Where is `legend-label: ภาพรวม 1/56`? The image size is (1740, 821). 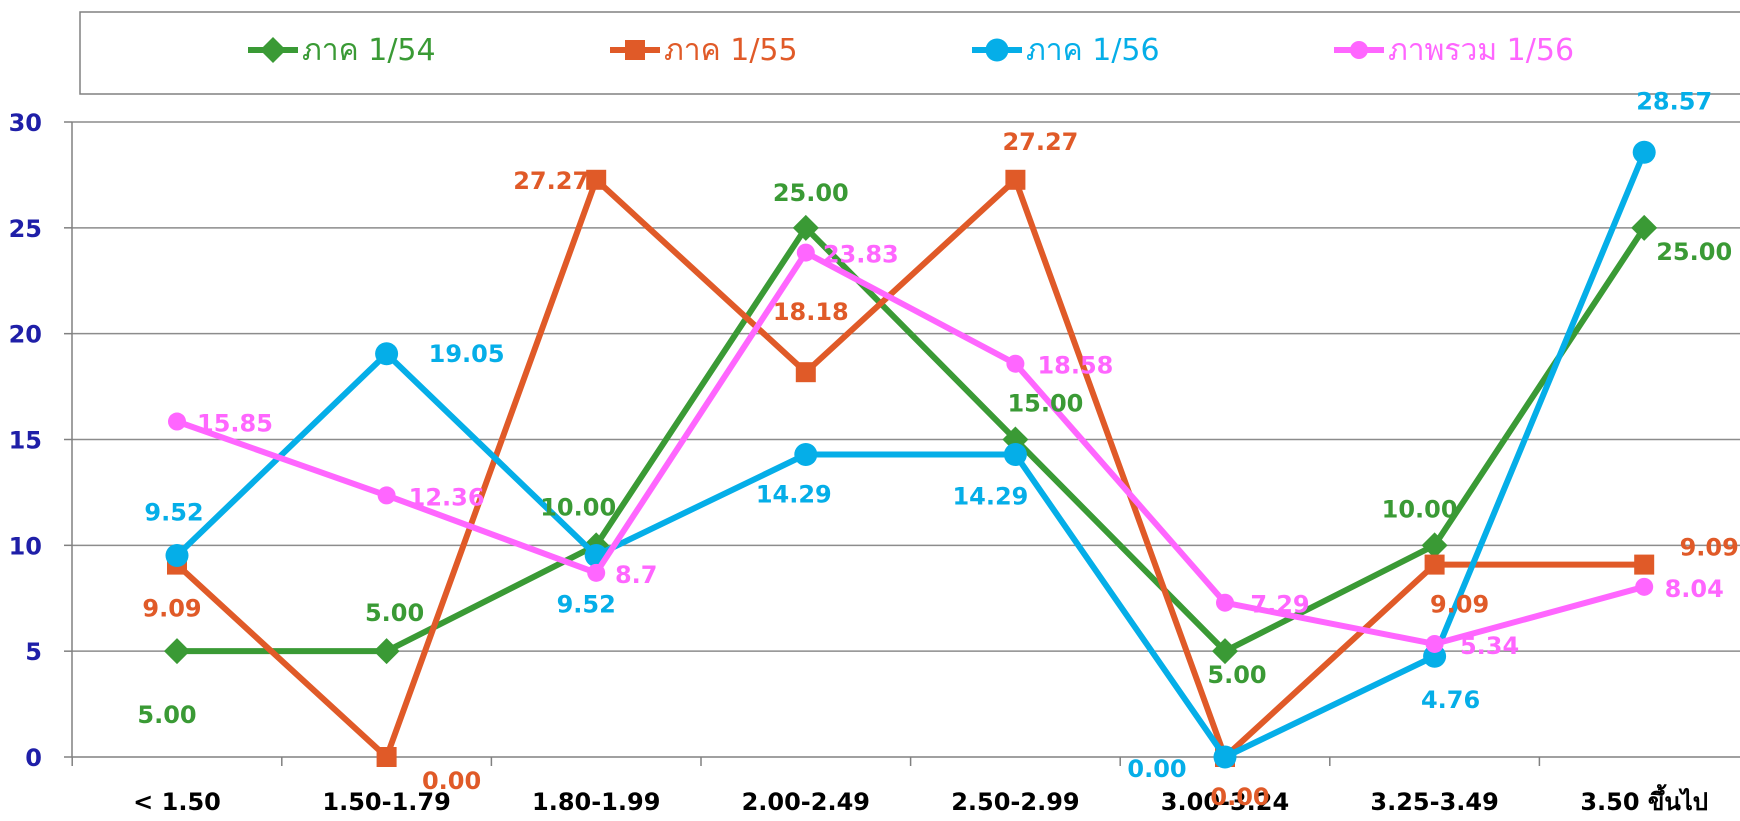
legend-label: ภาพรวม 1/56 is located at coordinates (1481, 50).